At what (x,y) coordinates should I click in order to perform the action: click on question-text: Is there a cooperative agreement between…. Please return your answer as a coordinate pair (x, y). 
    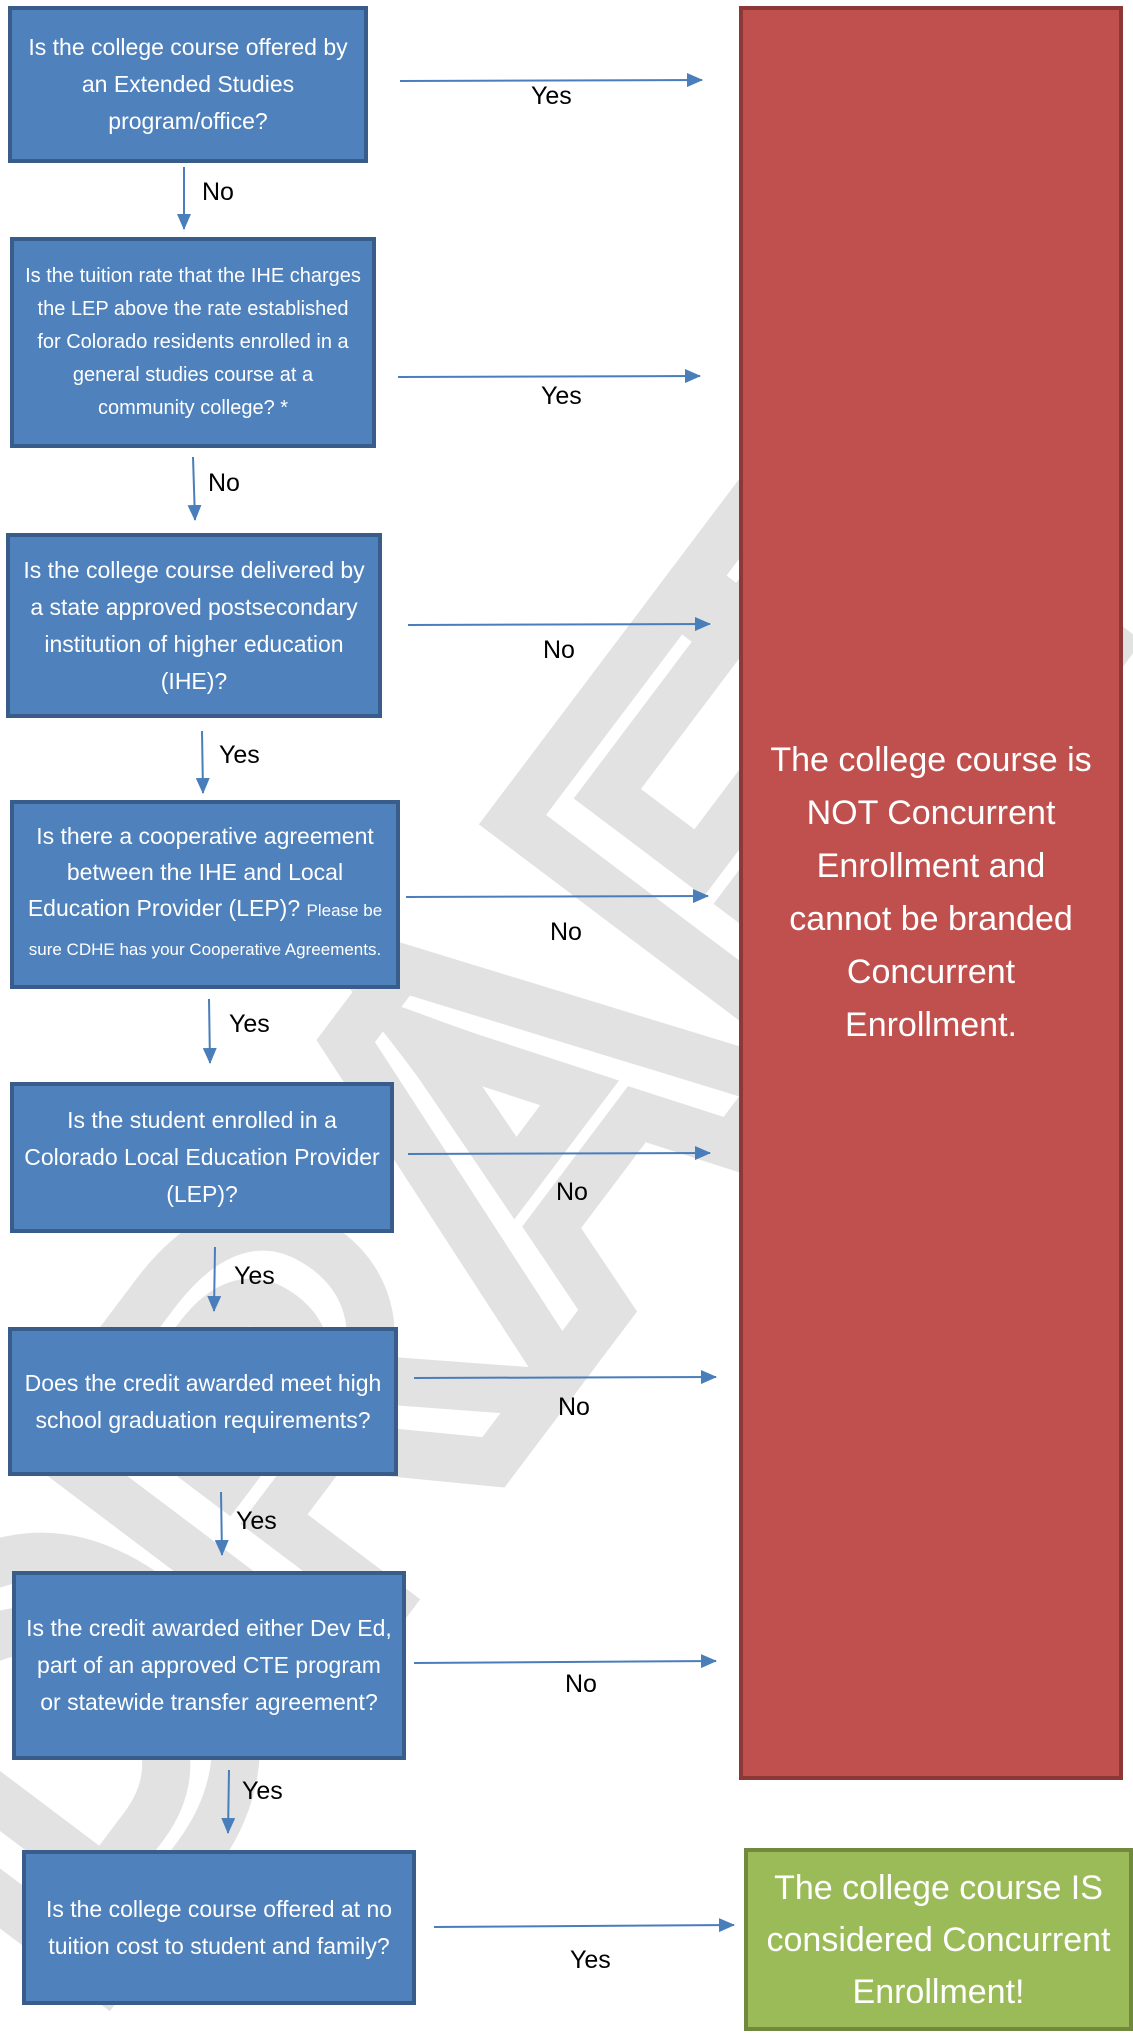
    Looking at the image, I should click on (205, 890).